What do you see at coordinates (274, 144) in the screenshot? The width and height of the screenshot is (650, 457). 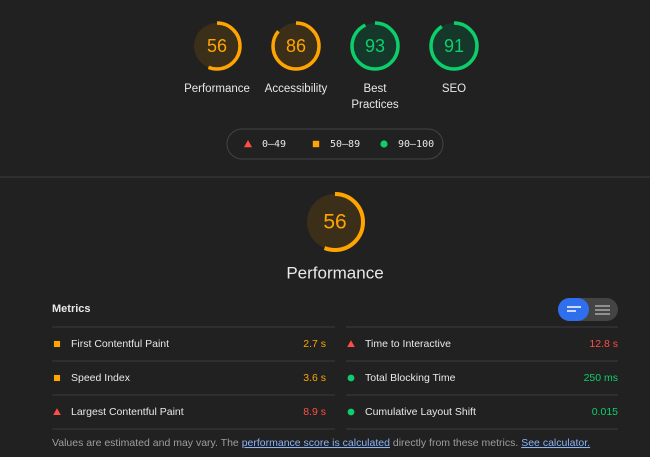 I see `legend-label: 0–49` at bounding box center [274, 144].